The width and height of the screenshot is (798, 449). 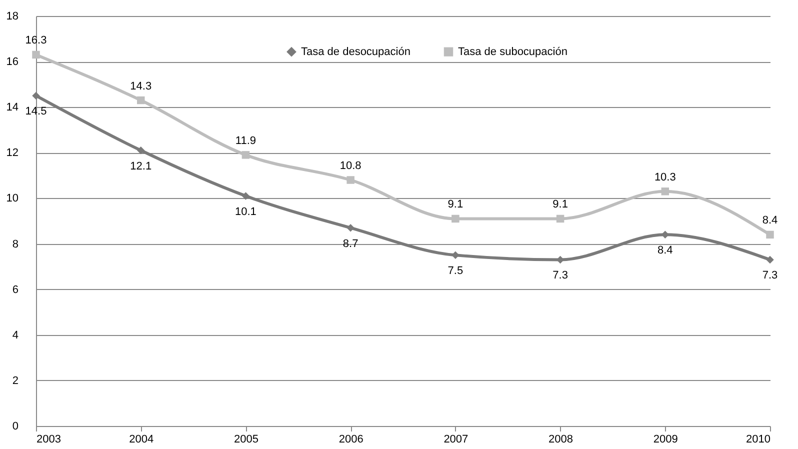 What do you see at coordinates (665, 177) in the screenshot?
I see `data-label: 10.3` at bounding box center [665, 177].